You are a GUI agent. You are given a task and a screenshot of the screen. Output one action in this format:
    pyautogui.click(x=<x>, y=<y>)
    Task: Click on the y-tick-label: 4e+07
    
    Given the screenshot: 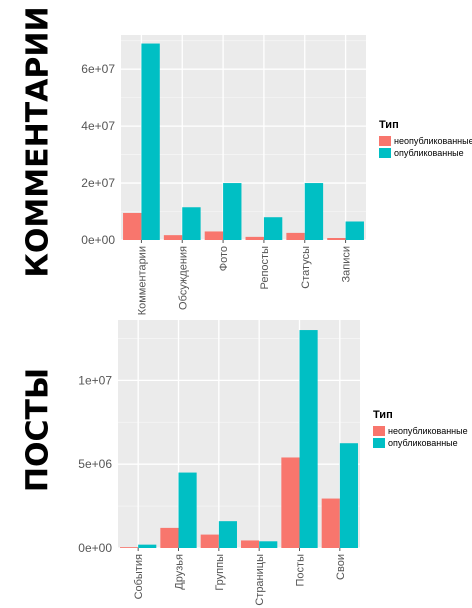 What is the action you would take?
    pyautogui.click(x=98, y=126)
    